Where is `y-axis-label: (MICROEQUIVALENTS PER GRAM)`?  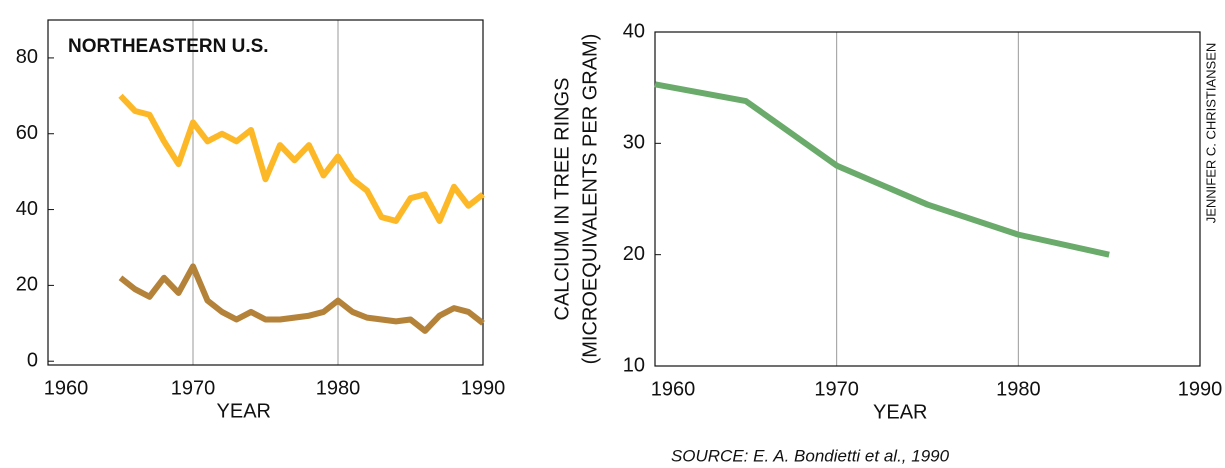
y-axis-label: (MICROEQUIVALENTS PER GRAM) is located at coordinates (590, 199).